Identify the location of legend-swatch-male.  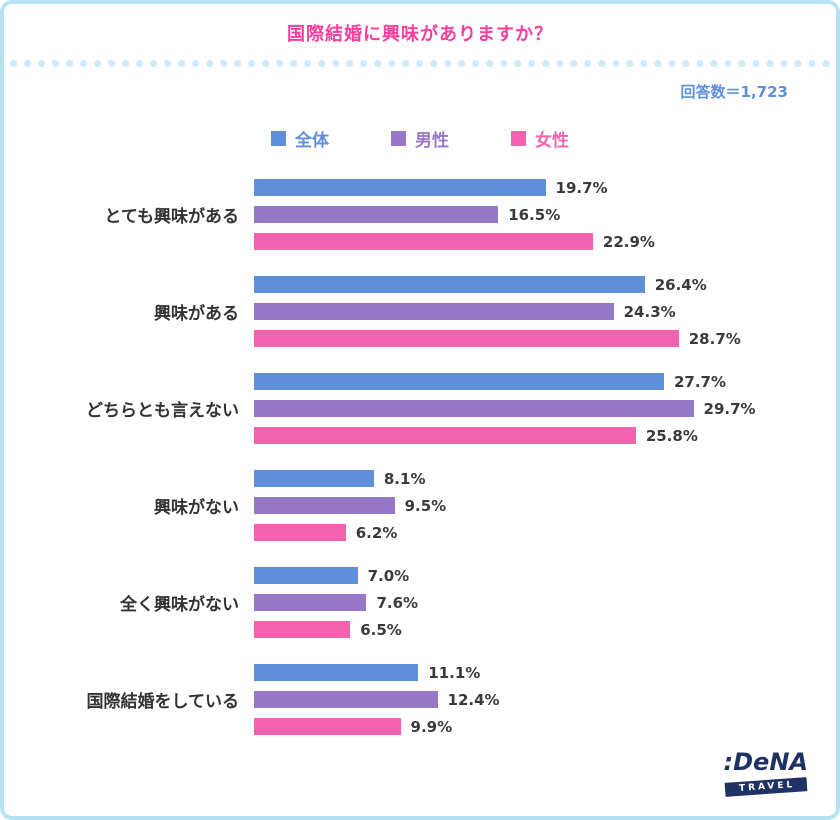
(398, 138).